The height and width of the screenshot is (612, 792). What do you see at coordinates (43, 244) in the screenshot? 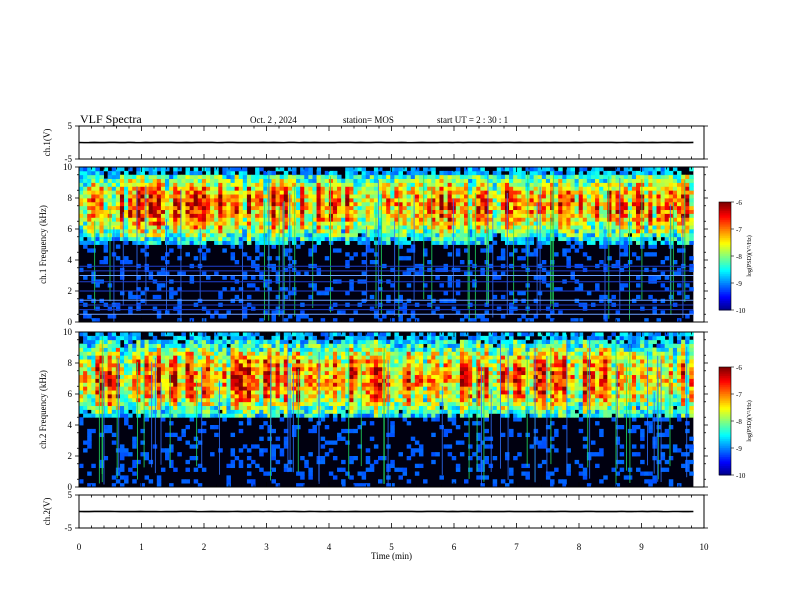
I see `y-axis-label: ch.1 Frequency (kHz)` at bounding box center [43, 244].